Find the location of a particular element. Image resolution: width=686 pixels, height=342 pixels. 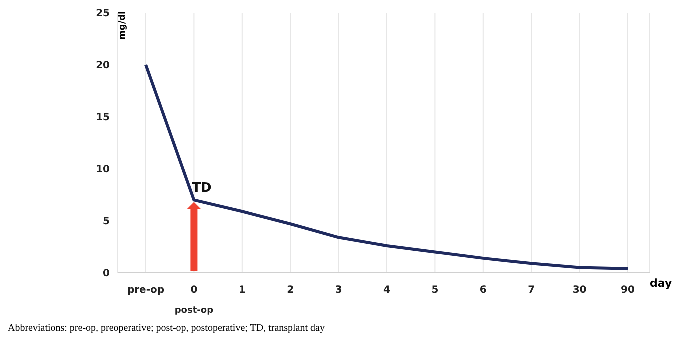

text: Abbreviations: pre-op, preoperative; post-op, postoperative; TD, transplant day is located at coordinates (167, 328).